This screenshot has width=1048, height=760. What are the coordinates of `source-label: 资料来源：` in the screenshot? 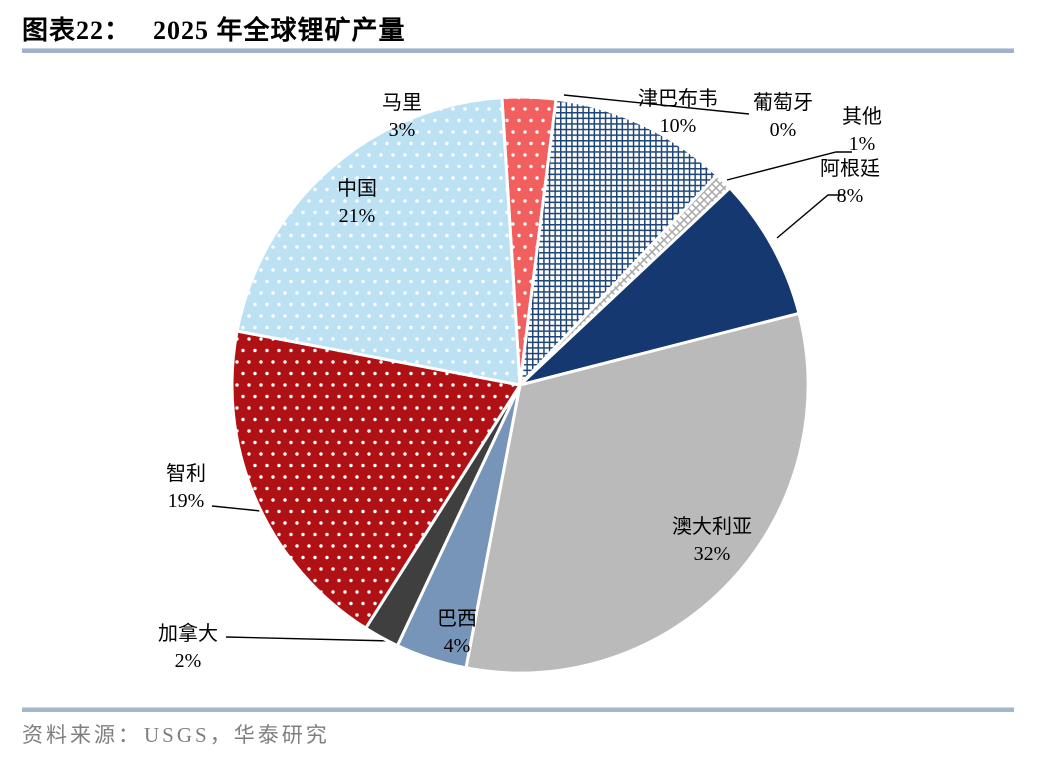 It's located at (82, 735).